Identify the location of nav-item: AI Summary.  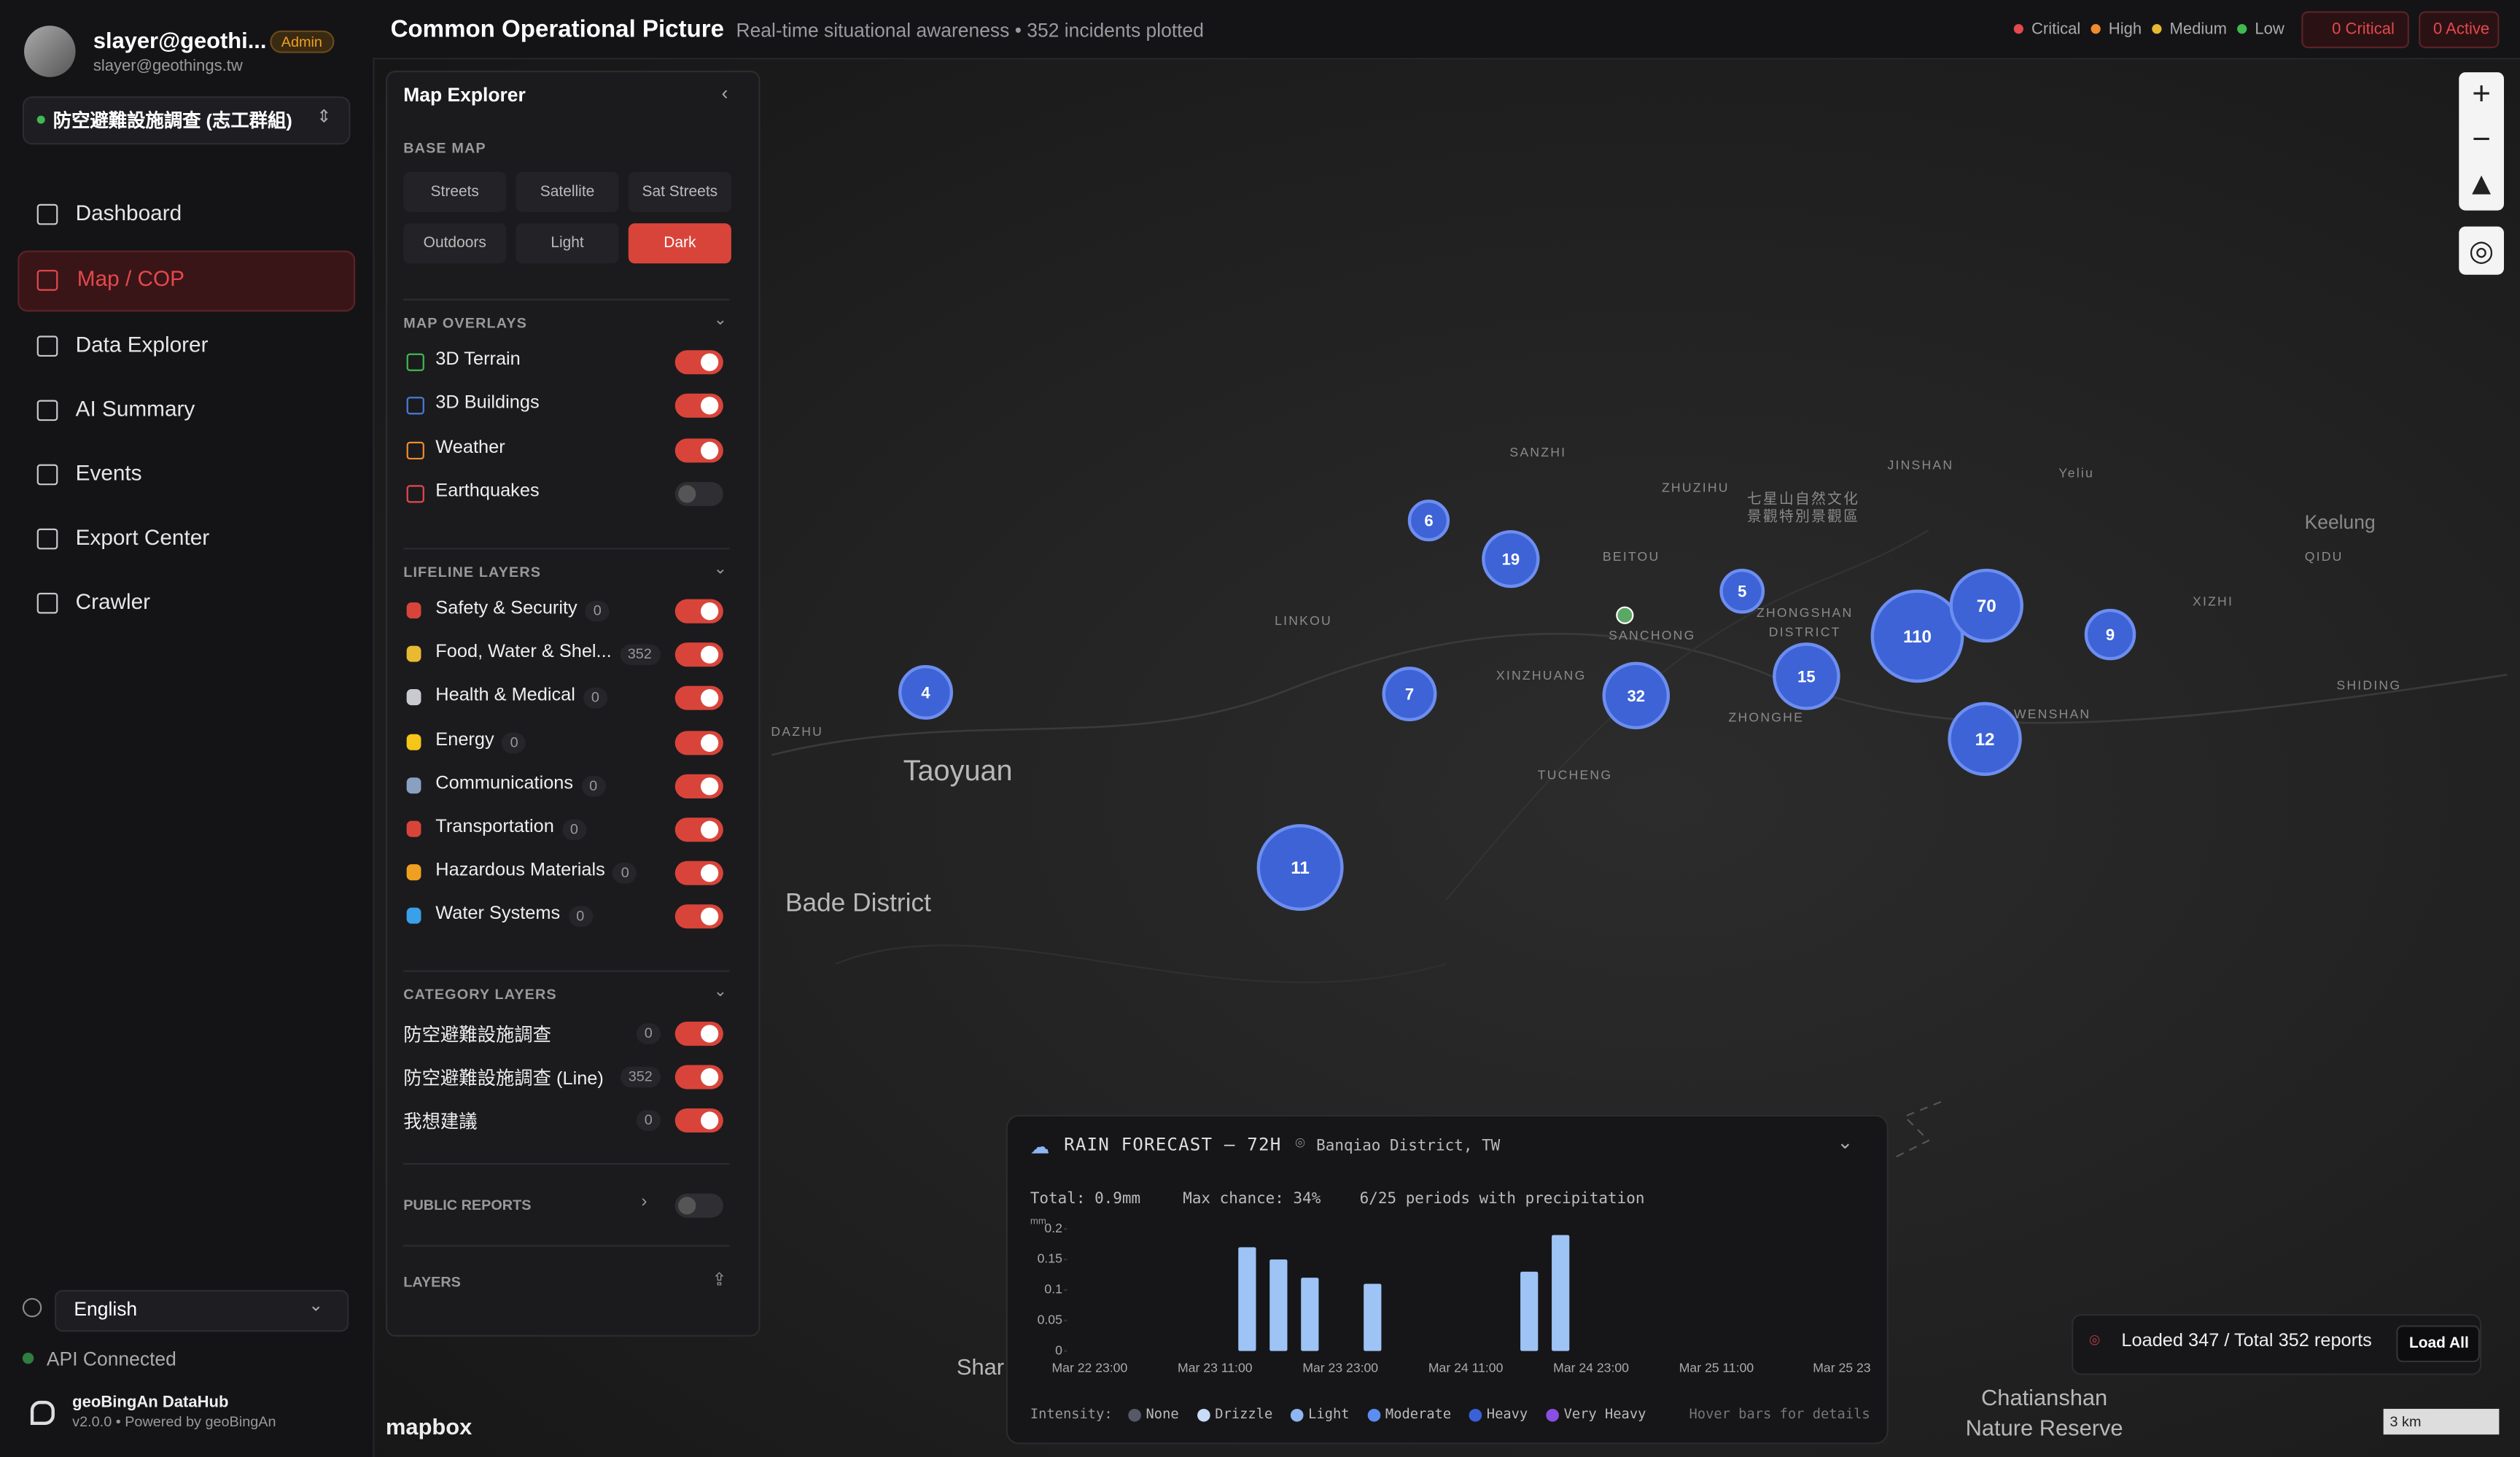
(135, 409).